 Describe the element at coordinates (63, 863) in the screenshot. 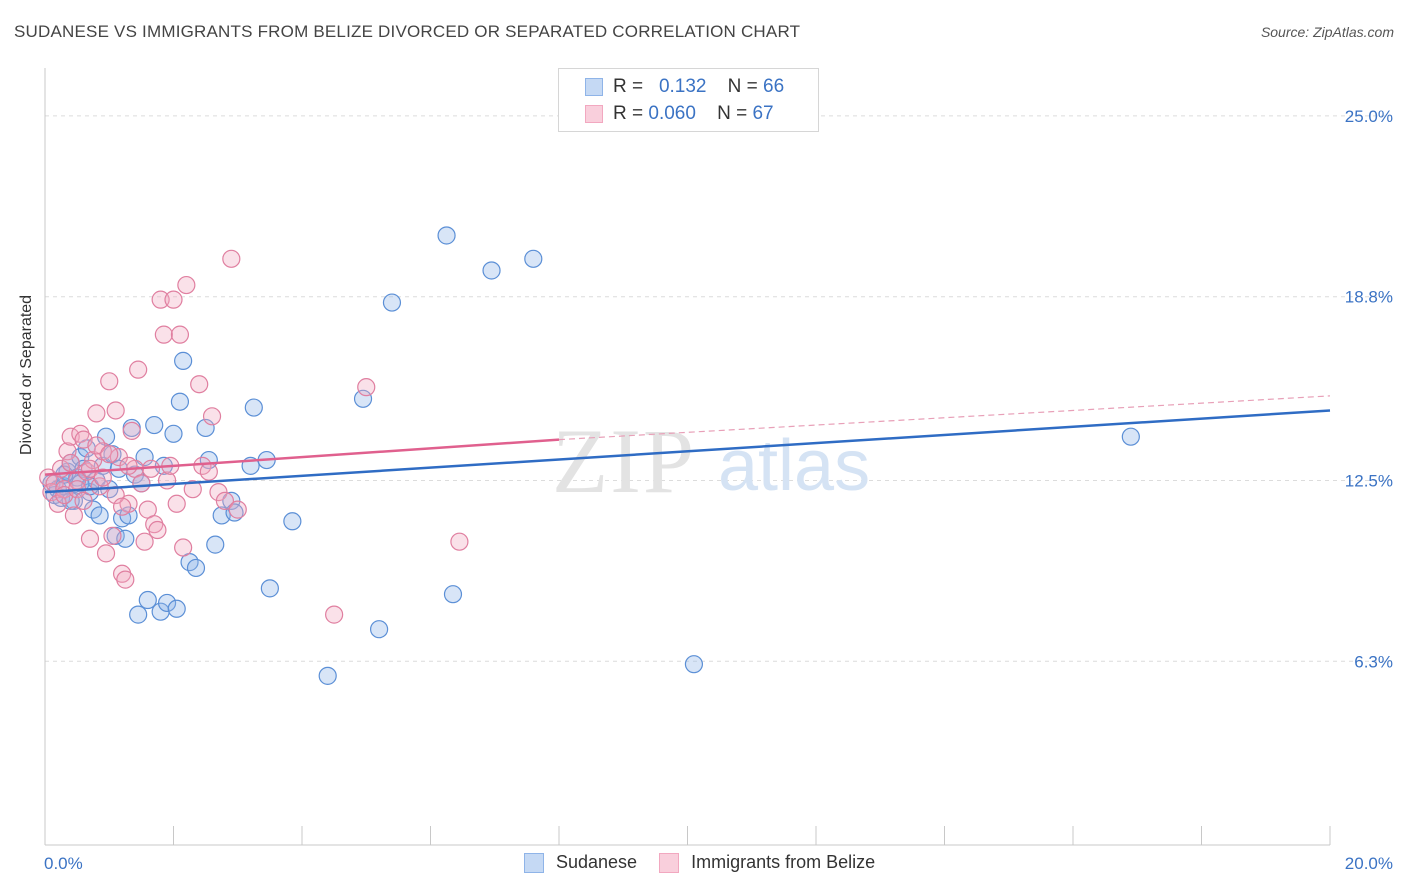

I see `x-tick-label-0: 0.0%` at that location.